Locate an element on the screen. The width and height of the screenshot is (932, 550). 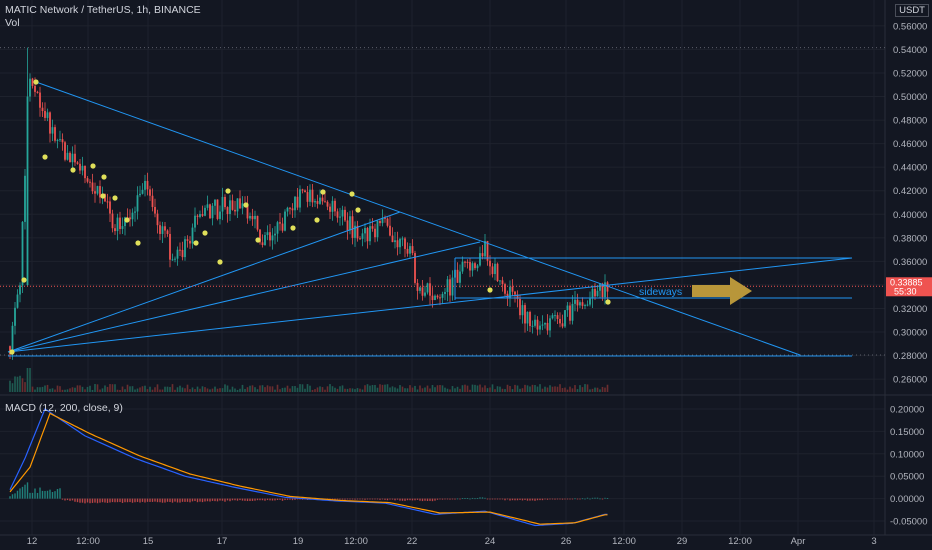
macd-legend: MACD (12, 200, close, 9) is located at coordinates (64, 408).